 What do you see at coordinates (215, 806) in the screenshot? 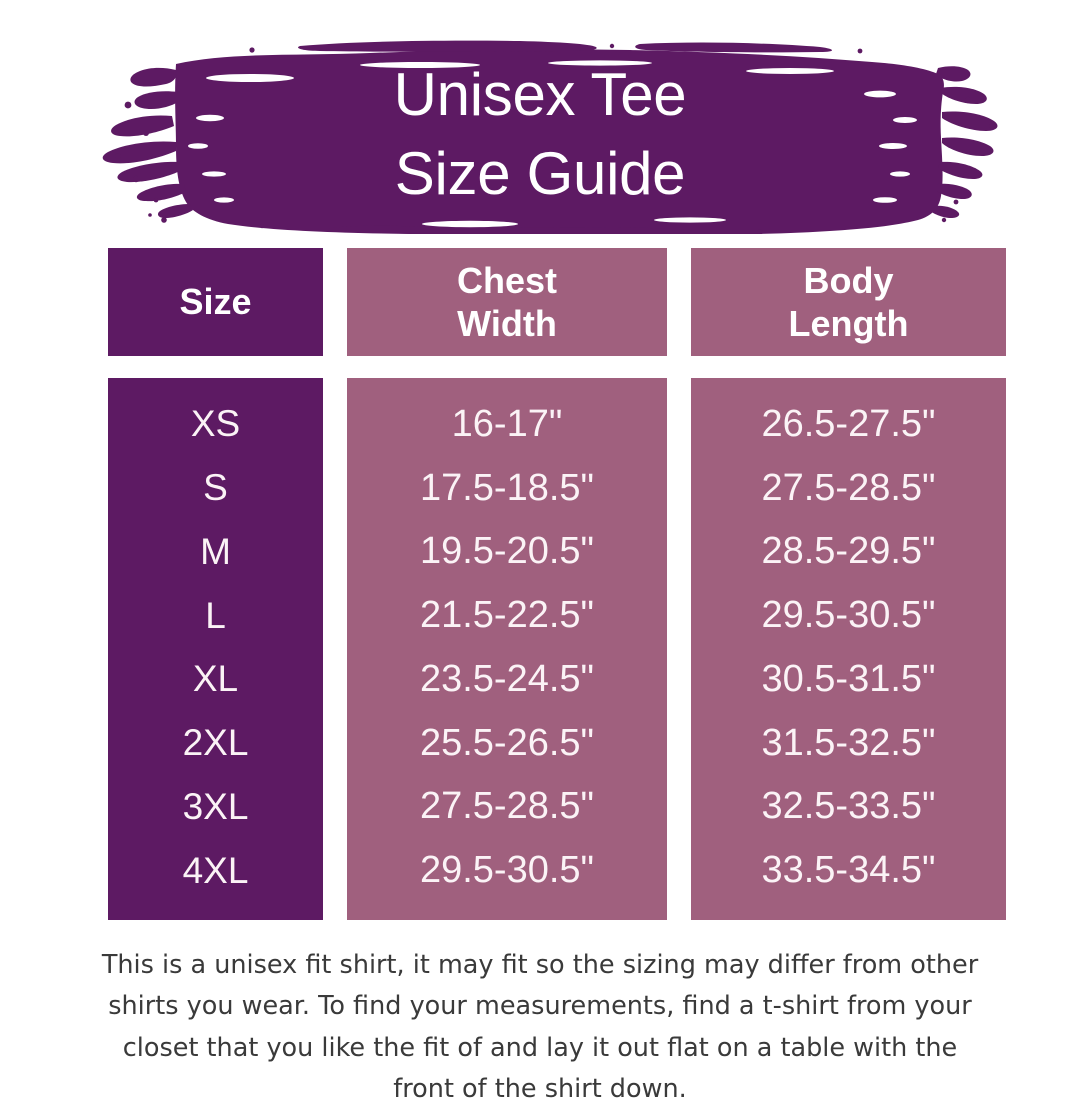
I see `size-value: 3XL` at bounding box center [215, 806].